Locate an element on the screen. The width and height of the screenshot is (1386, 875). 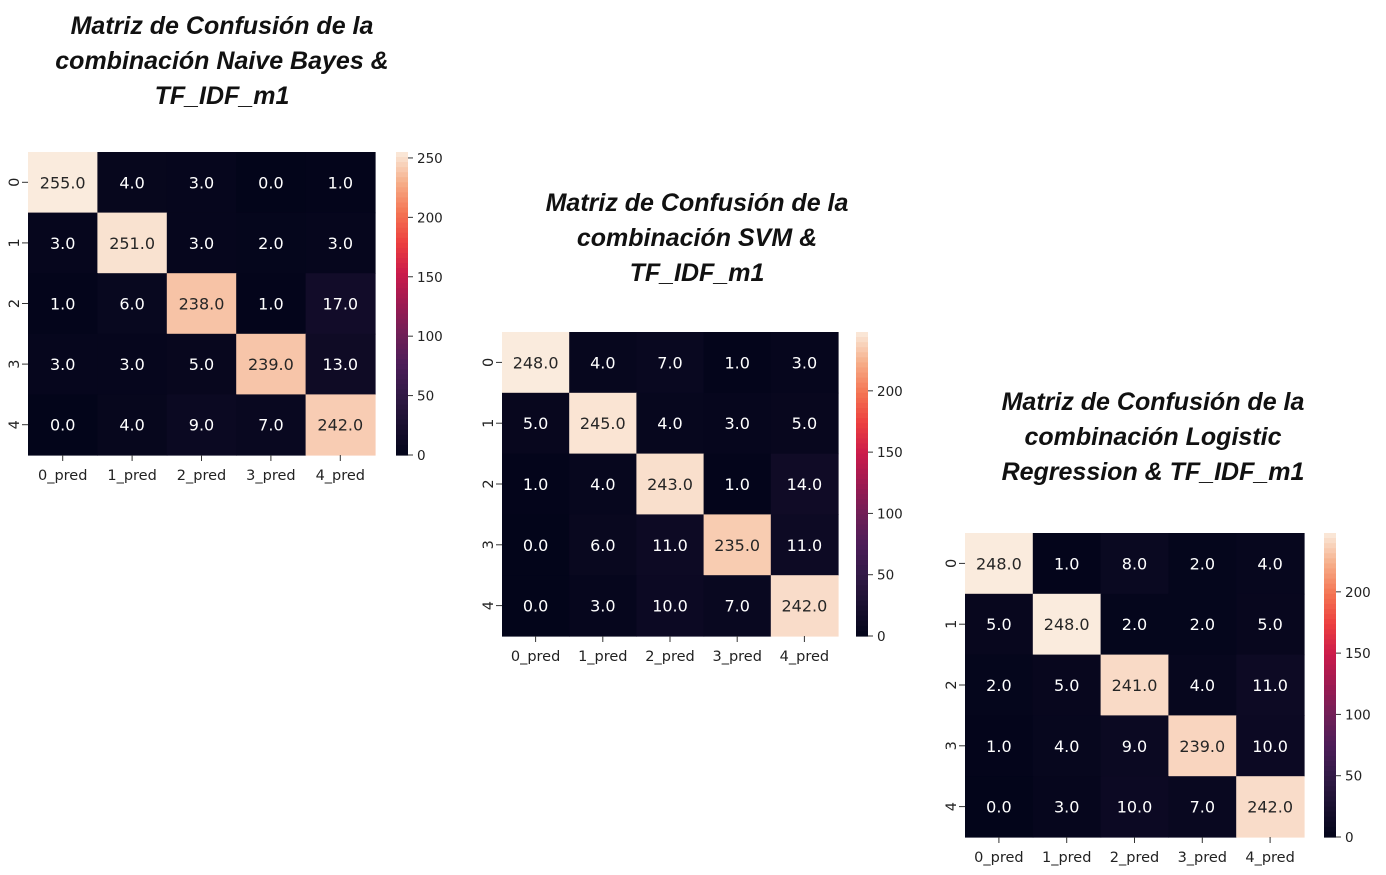
cell-value-label: 5.0 is located at coordinates (998, 624).